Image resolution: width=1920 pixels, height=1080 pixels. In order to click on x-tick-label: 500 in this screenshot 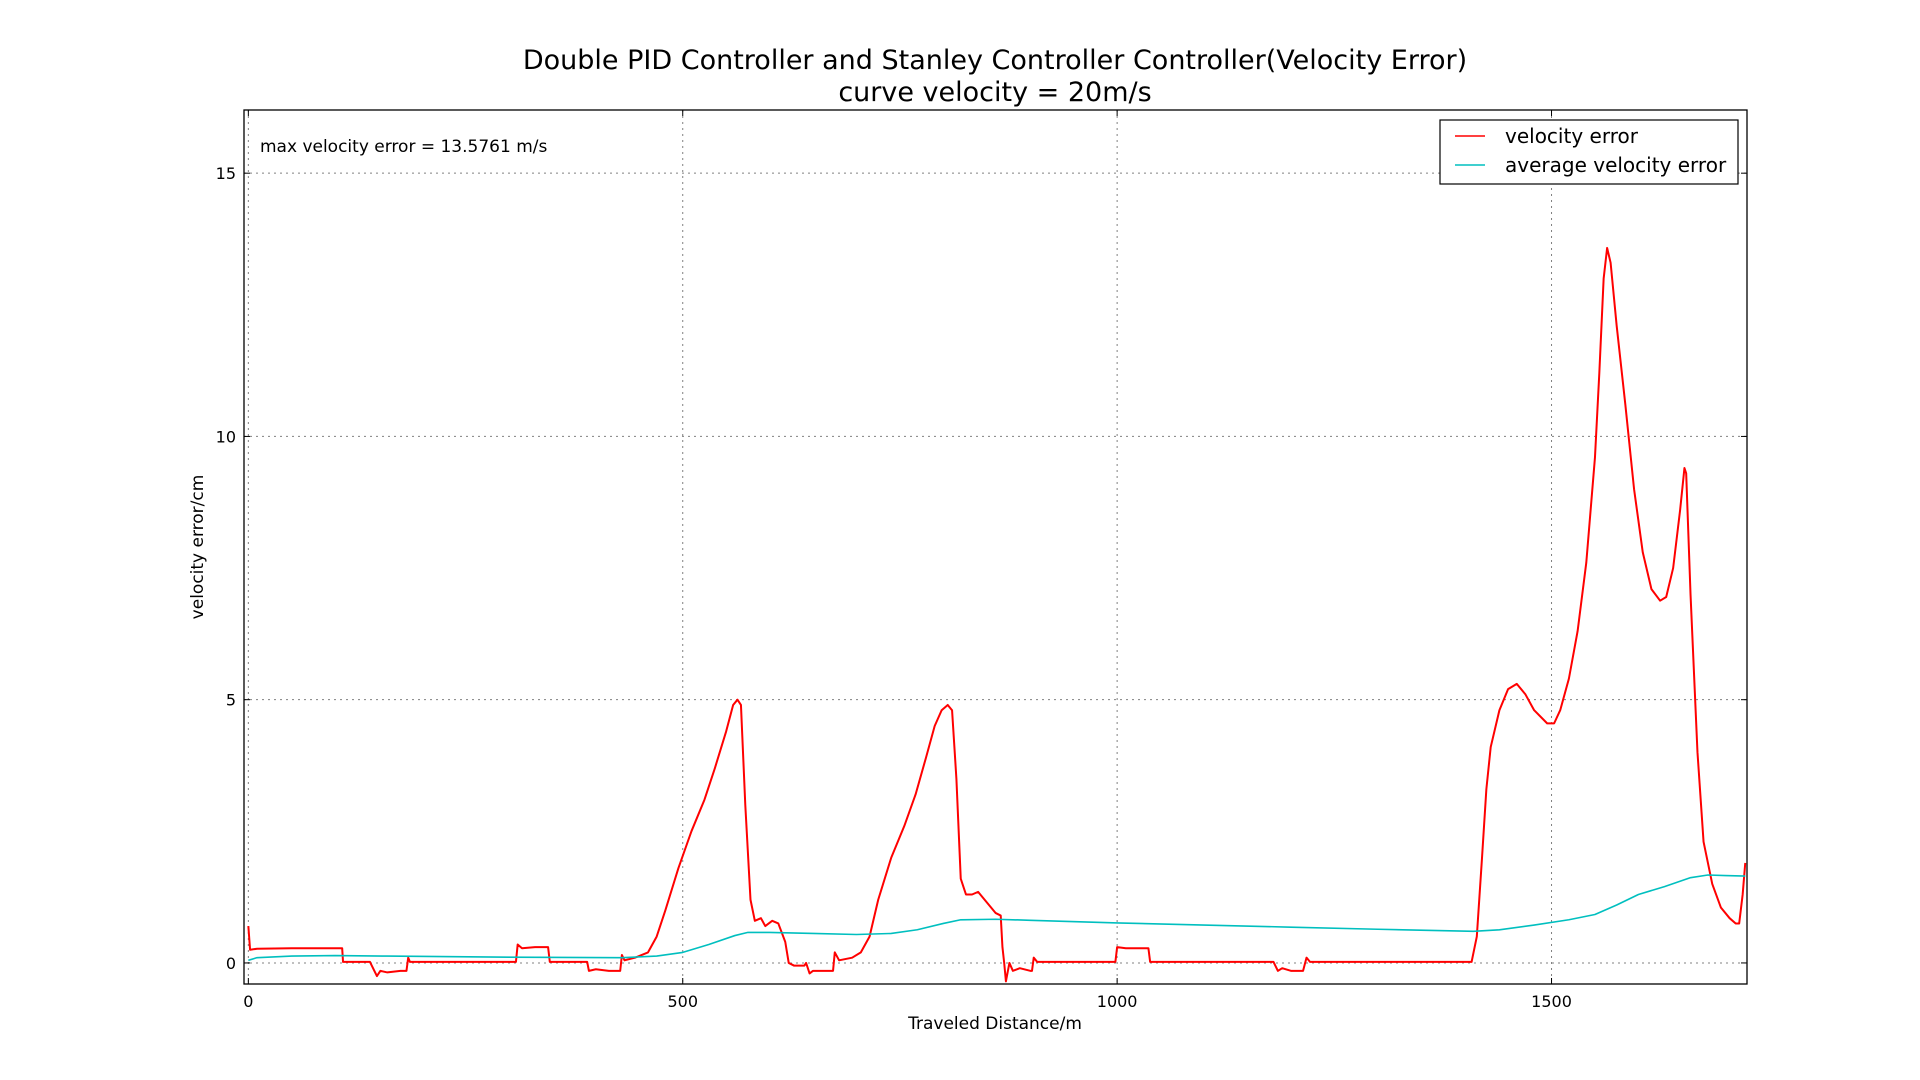, I will do `click(682, 1001)`.